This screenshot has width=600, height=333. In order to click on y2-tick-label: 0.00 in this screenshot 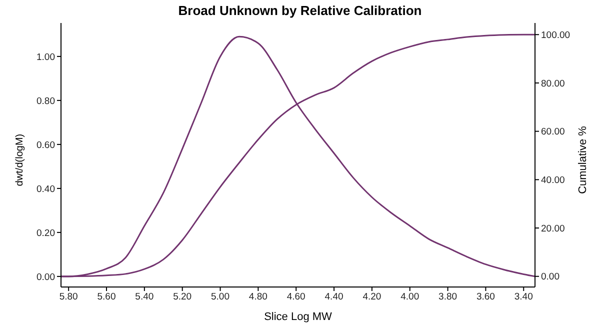, I will do `click(550, 277)`.